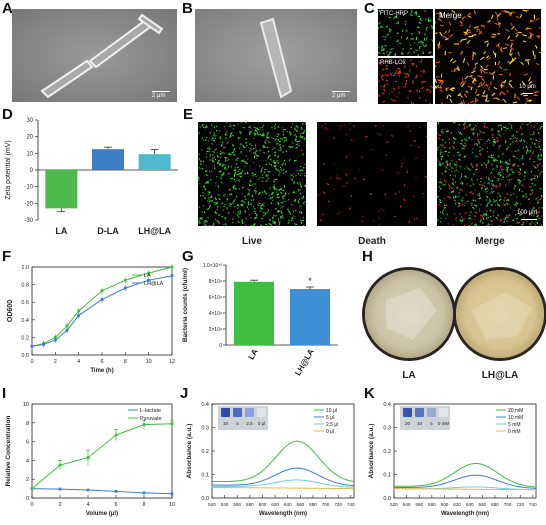  Describe the element at coordinates (102, 451) in the screenshot. I see `plot-frame` at that location.